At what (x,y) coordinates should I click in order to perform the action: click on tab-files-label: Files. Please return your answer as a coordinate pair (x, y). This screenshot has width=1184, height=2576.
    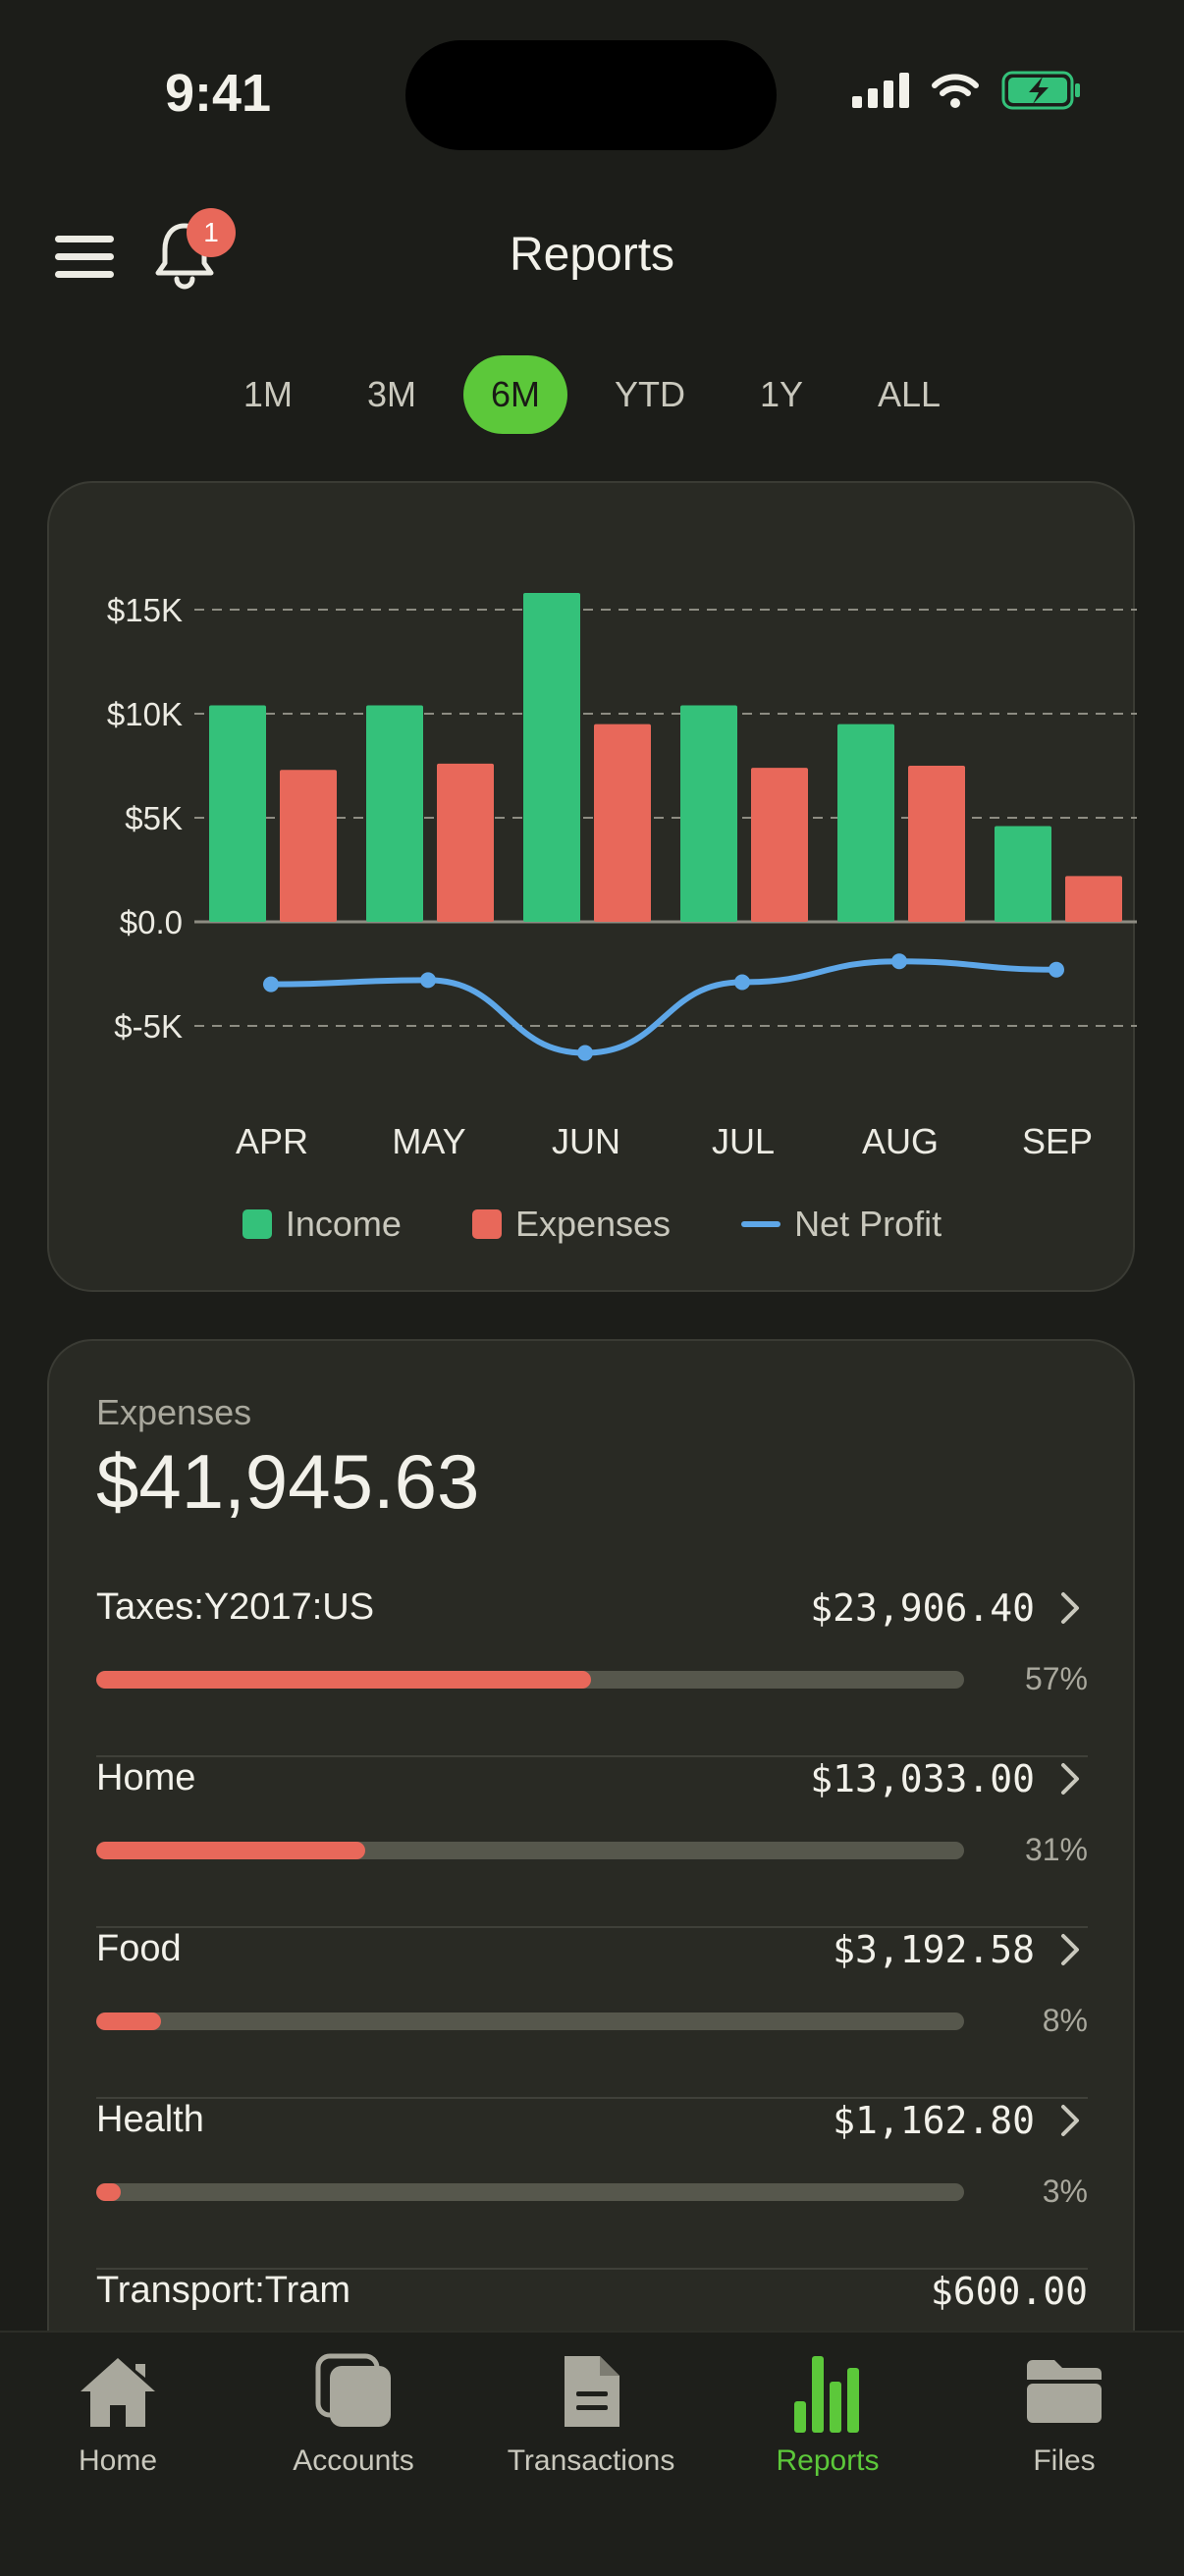
    Looking at the image, I should click on (1064, 2460).